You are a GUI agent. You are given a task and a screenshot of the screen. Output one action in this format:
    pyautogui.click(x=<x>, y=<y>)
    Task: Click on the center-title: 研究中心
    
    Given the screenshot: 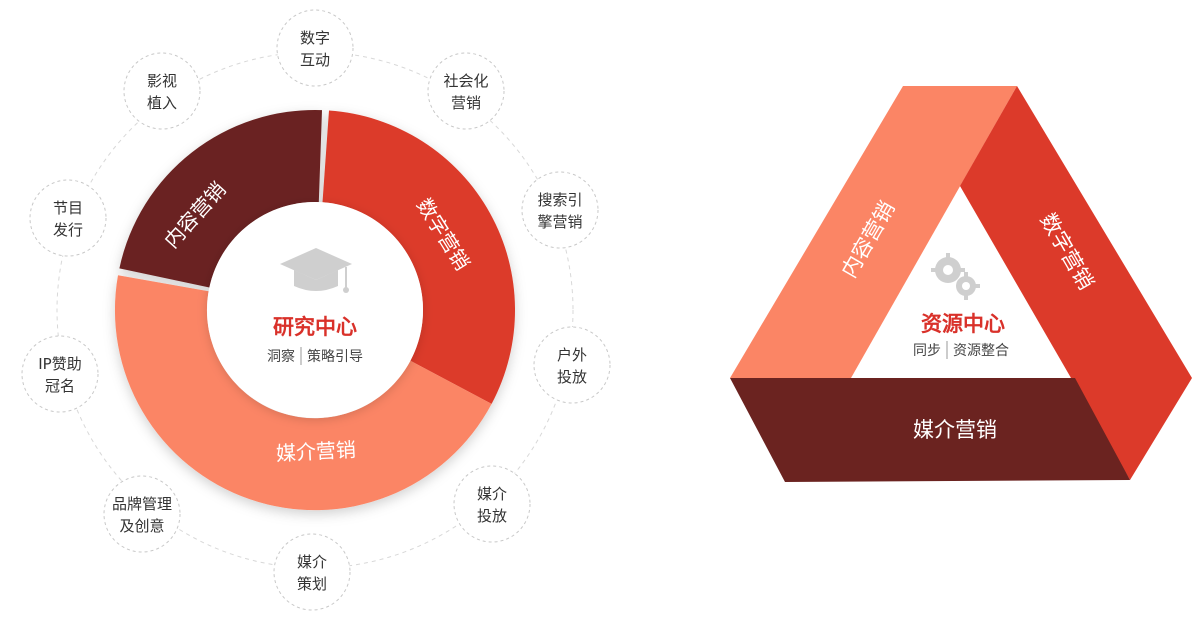 What is the action you would take?
    pyautogui.click(x=315, y=327)
    